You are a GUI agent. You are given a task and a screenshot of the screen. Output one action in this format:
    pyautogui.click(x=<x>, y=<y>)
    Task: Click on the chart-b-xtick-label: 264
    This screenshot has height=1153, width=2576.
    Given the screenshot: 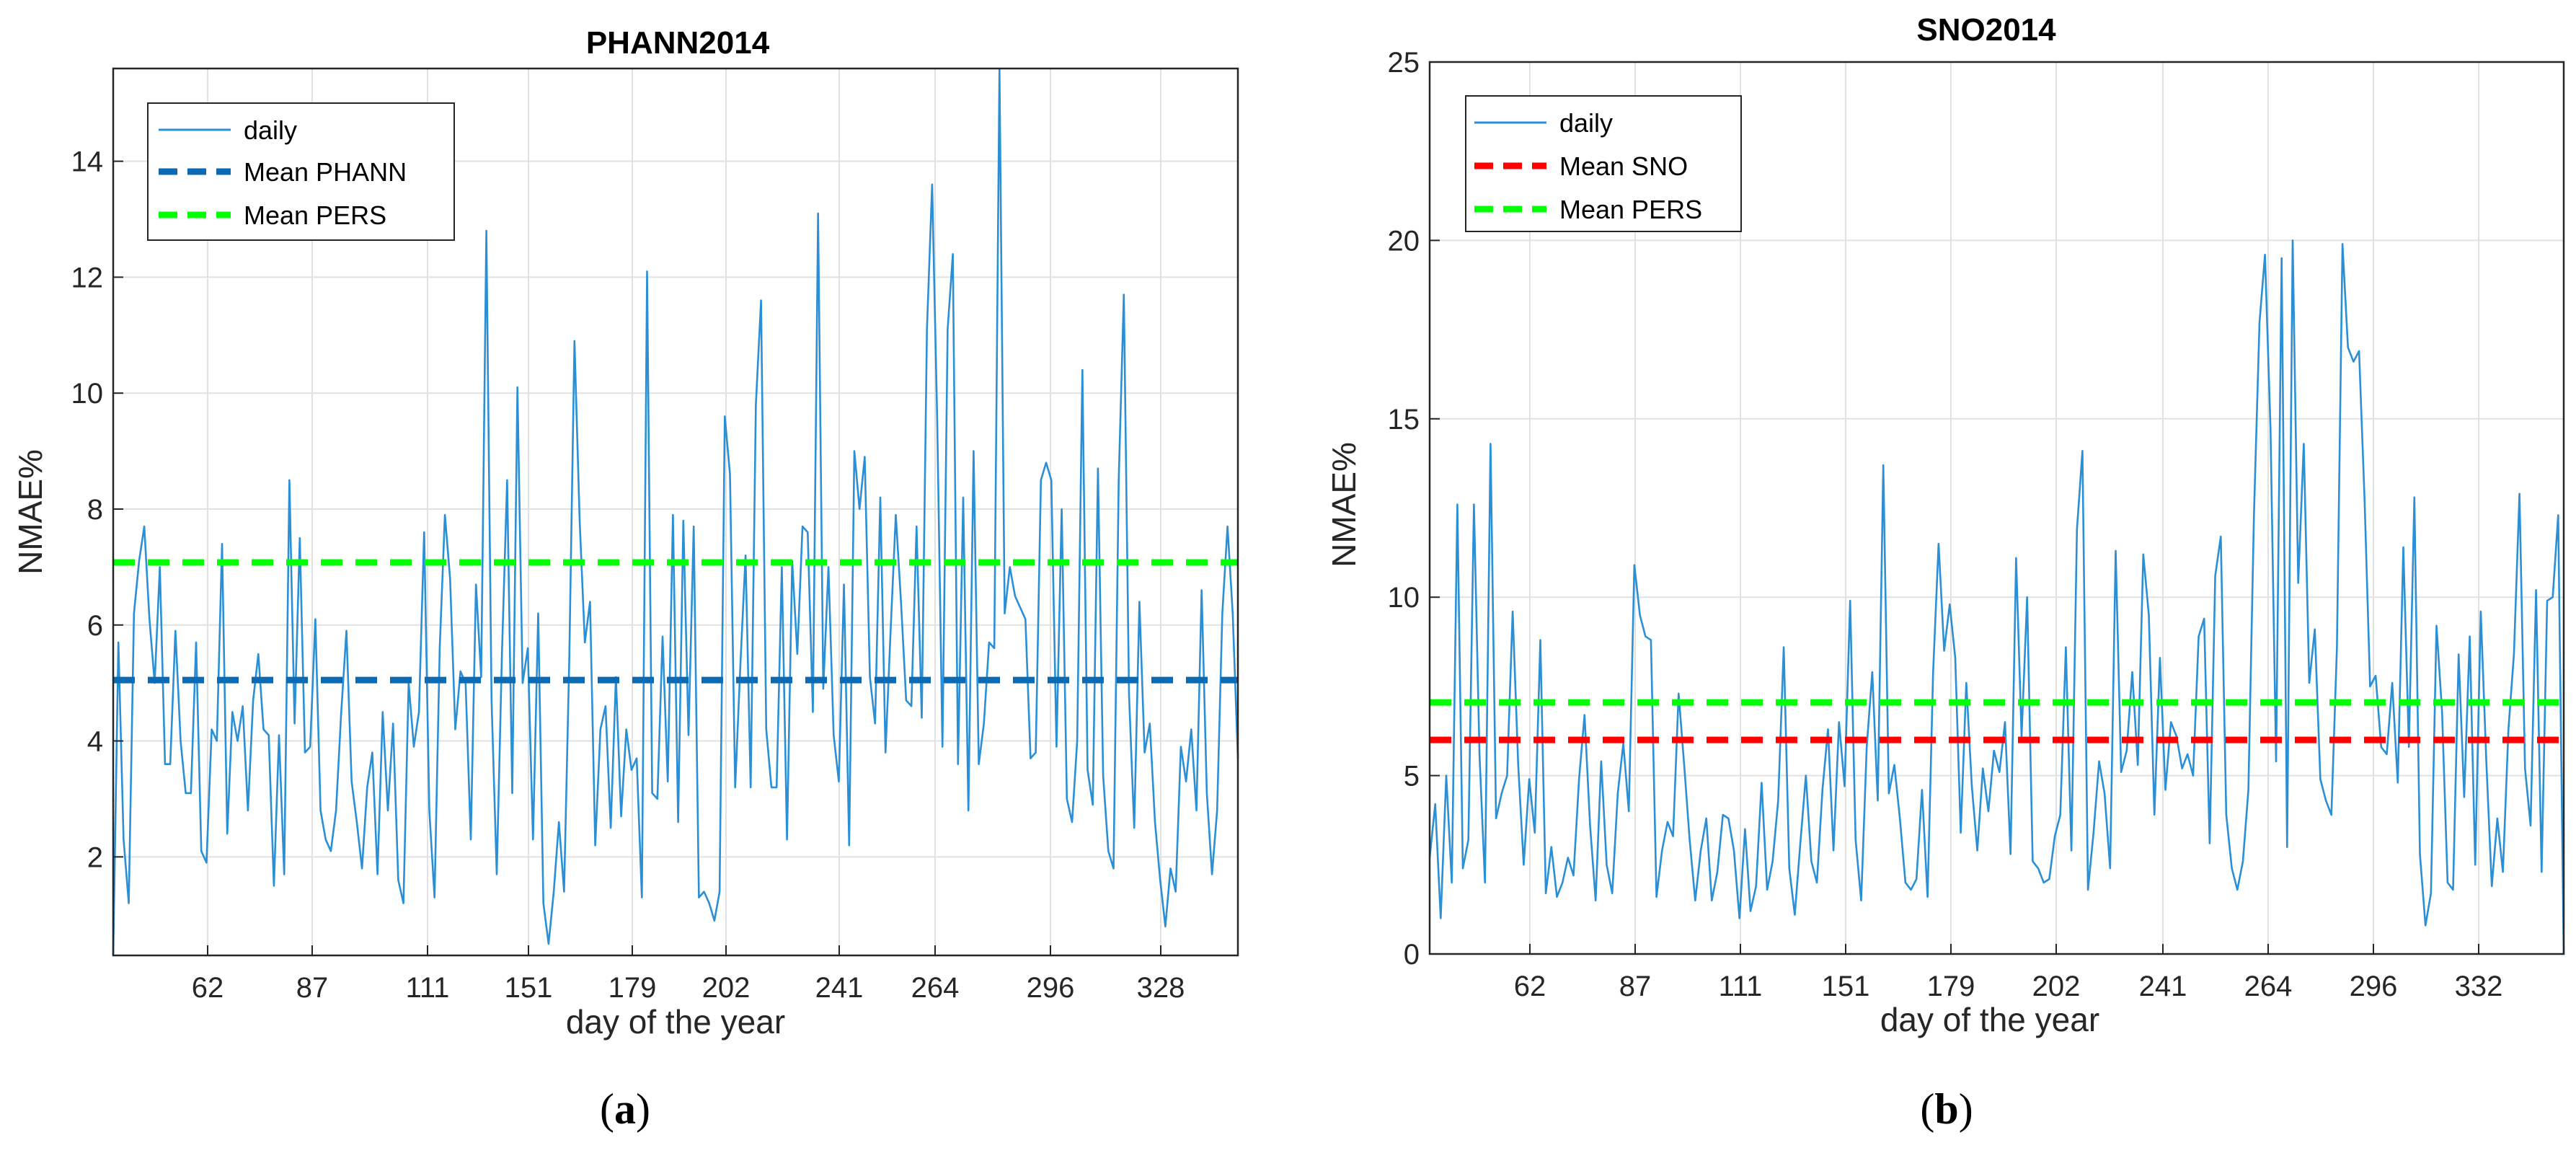 What is the action you would take?
    pyautogui.click(x=2268, y=986)
    